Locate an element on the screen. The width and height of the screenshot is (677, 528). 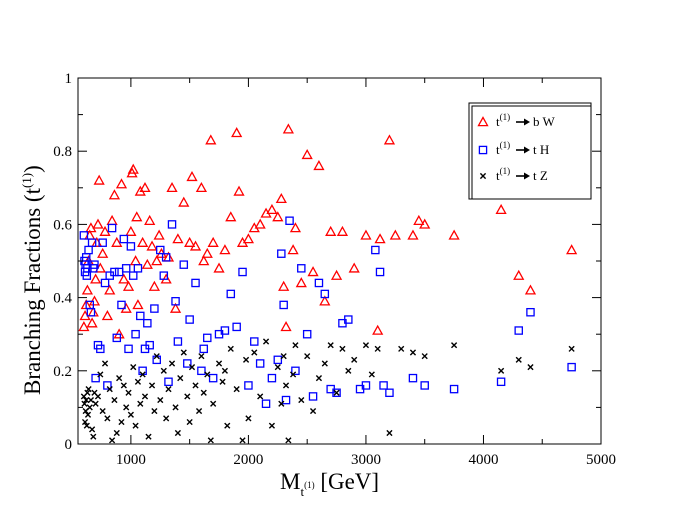
legend-label: t(1) is located at coordinates (503, 174).